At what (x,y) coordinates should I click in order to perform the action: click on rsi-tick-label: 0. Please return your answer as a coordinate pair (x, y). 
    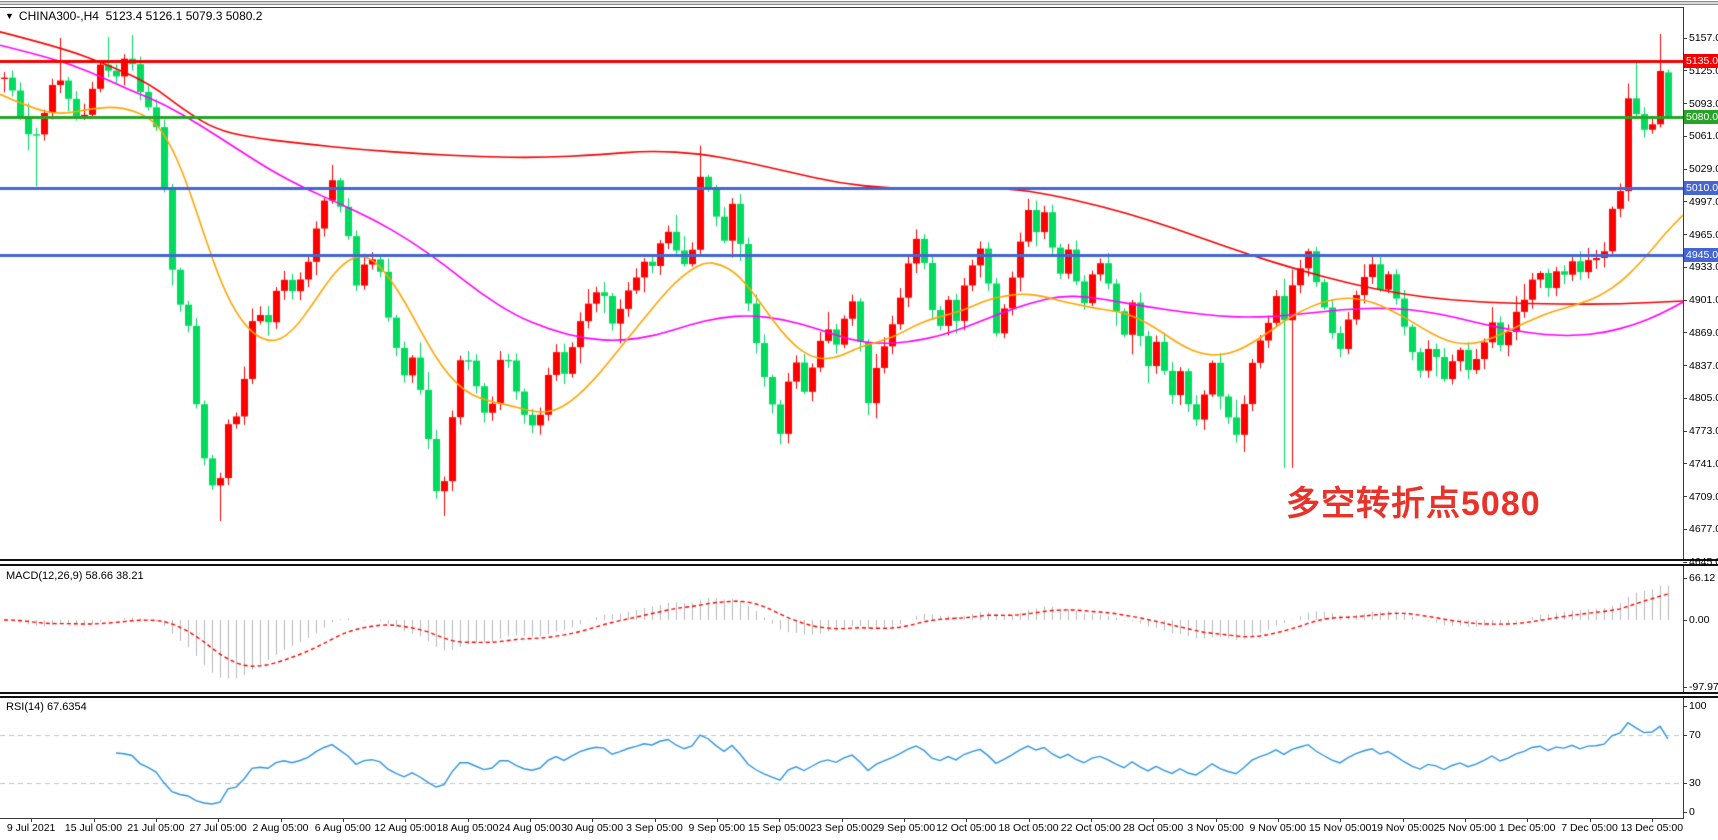
    Looking at the image, I should click on (1692, 812).